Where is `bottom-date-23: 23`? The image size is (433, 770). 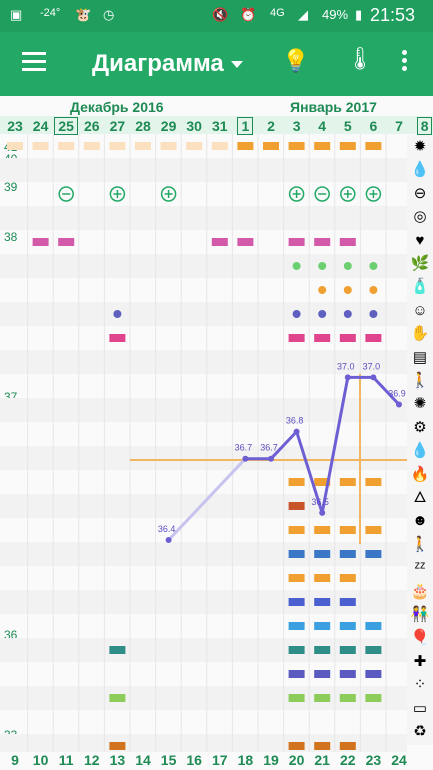
bottom-date-23: 23 is located at coordinates (373, 760).